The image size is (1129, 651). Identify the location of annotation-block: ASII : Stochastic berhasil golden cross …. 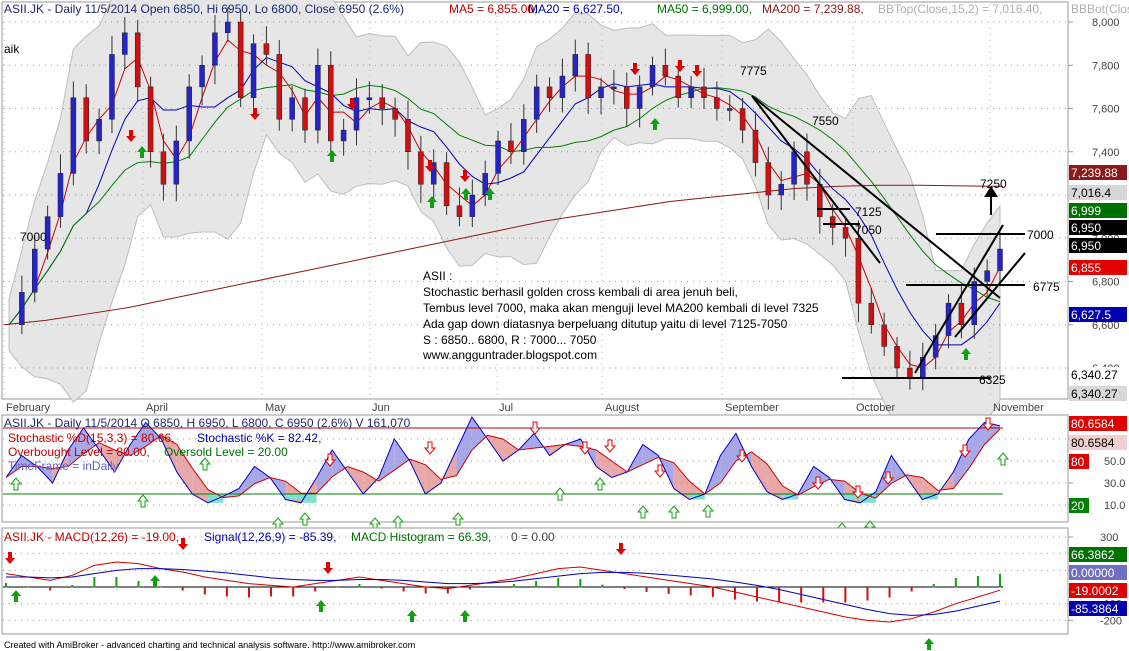
(620, 315).